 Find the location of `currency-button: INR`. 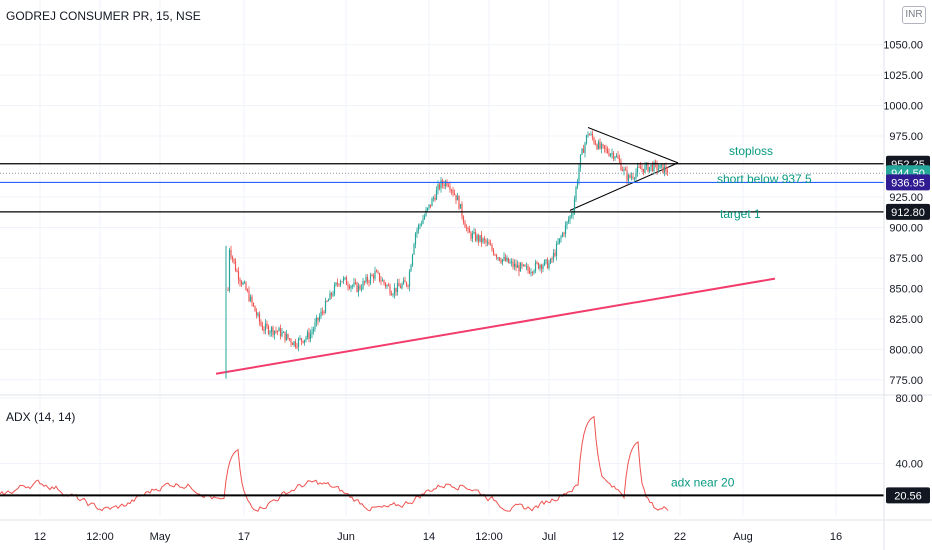

currency-button: INR is located at coordinates (914, 15).